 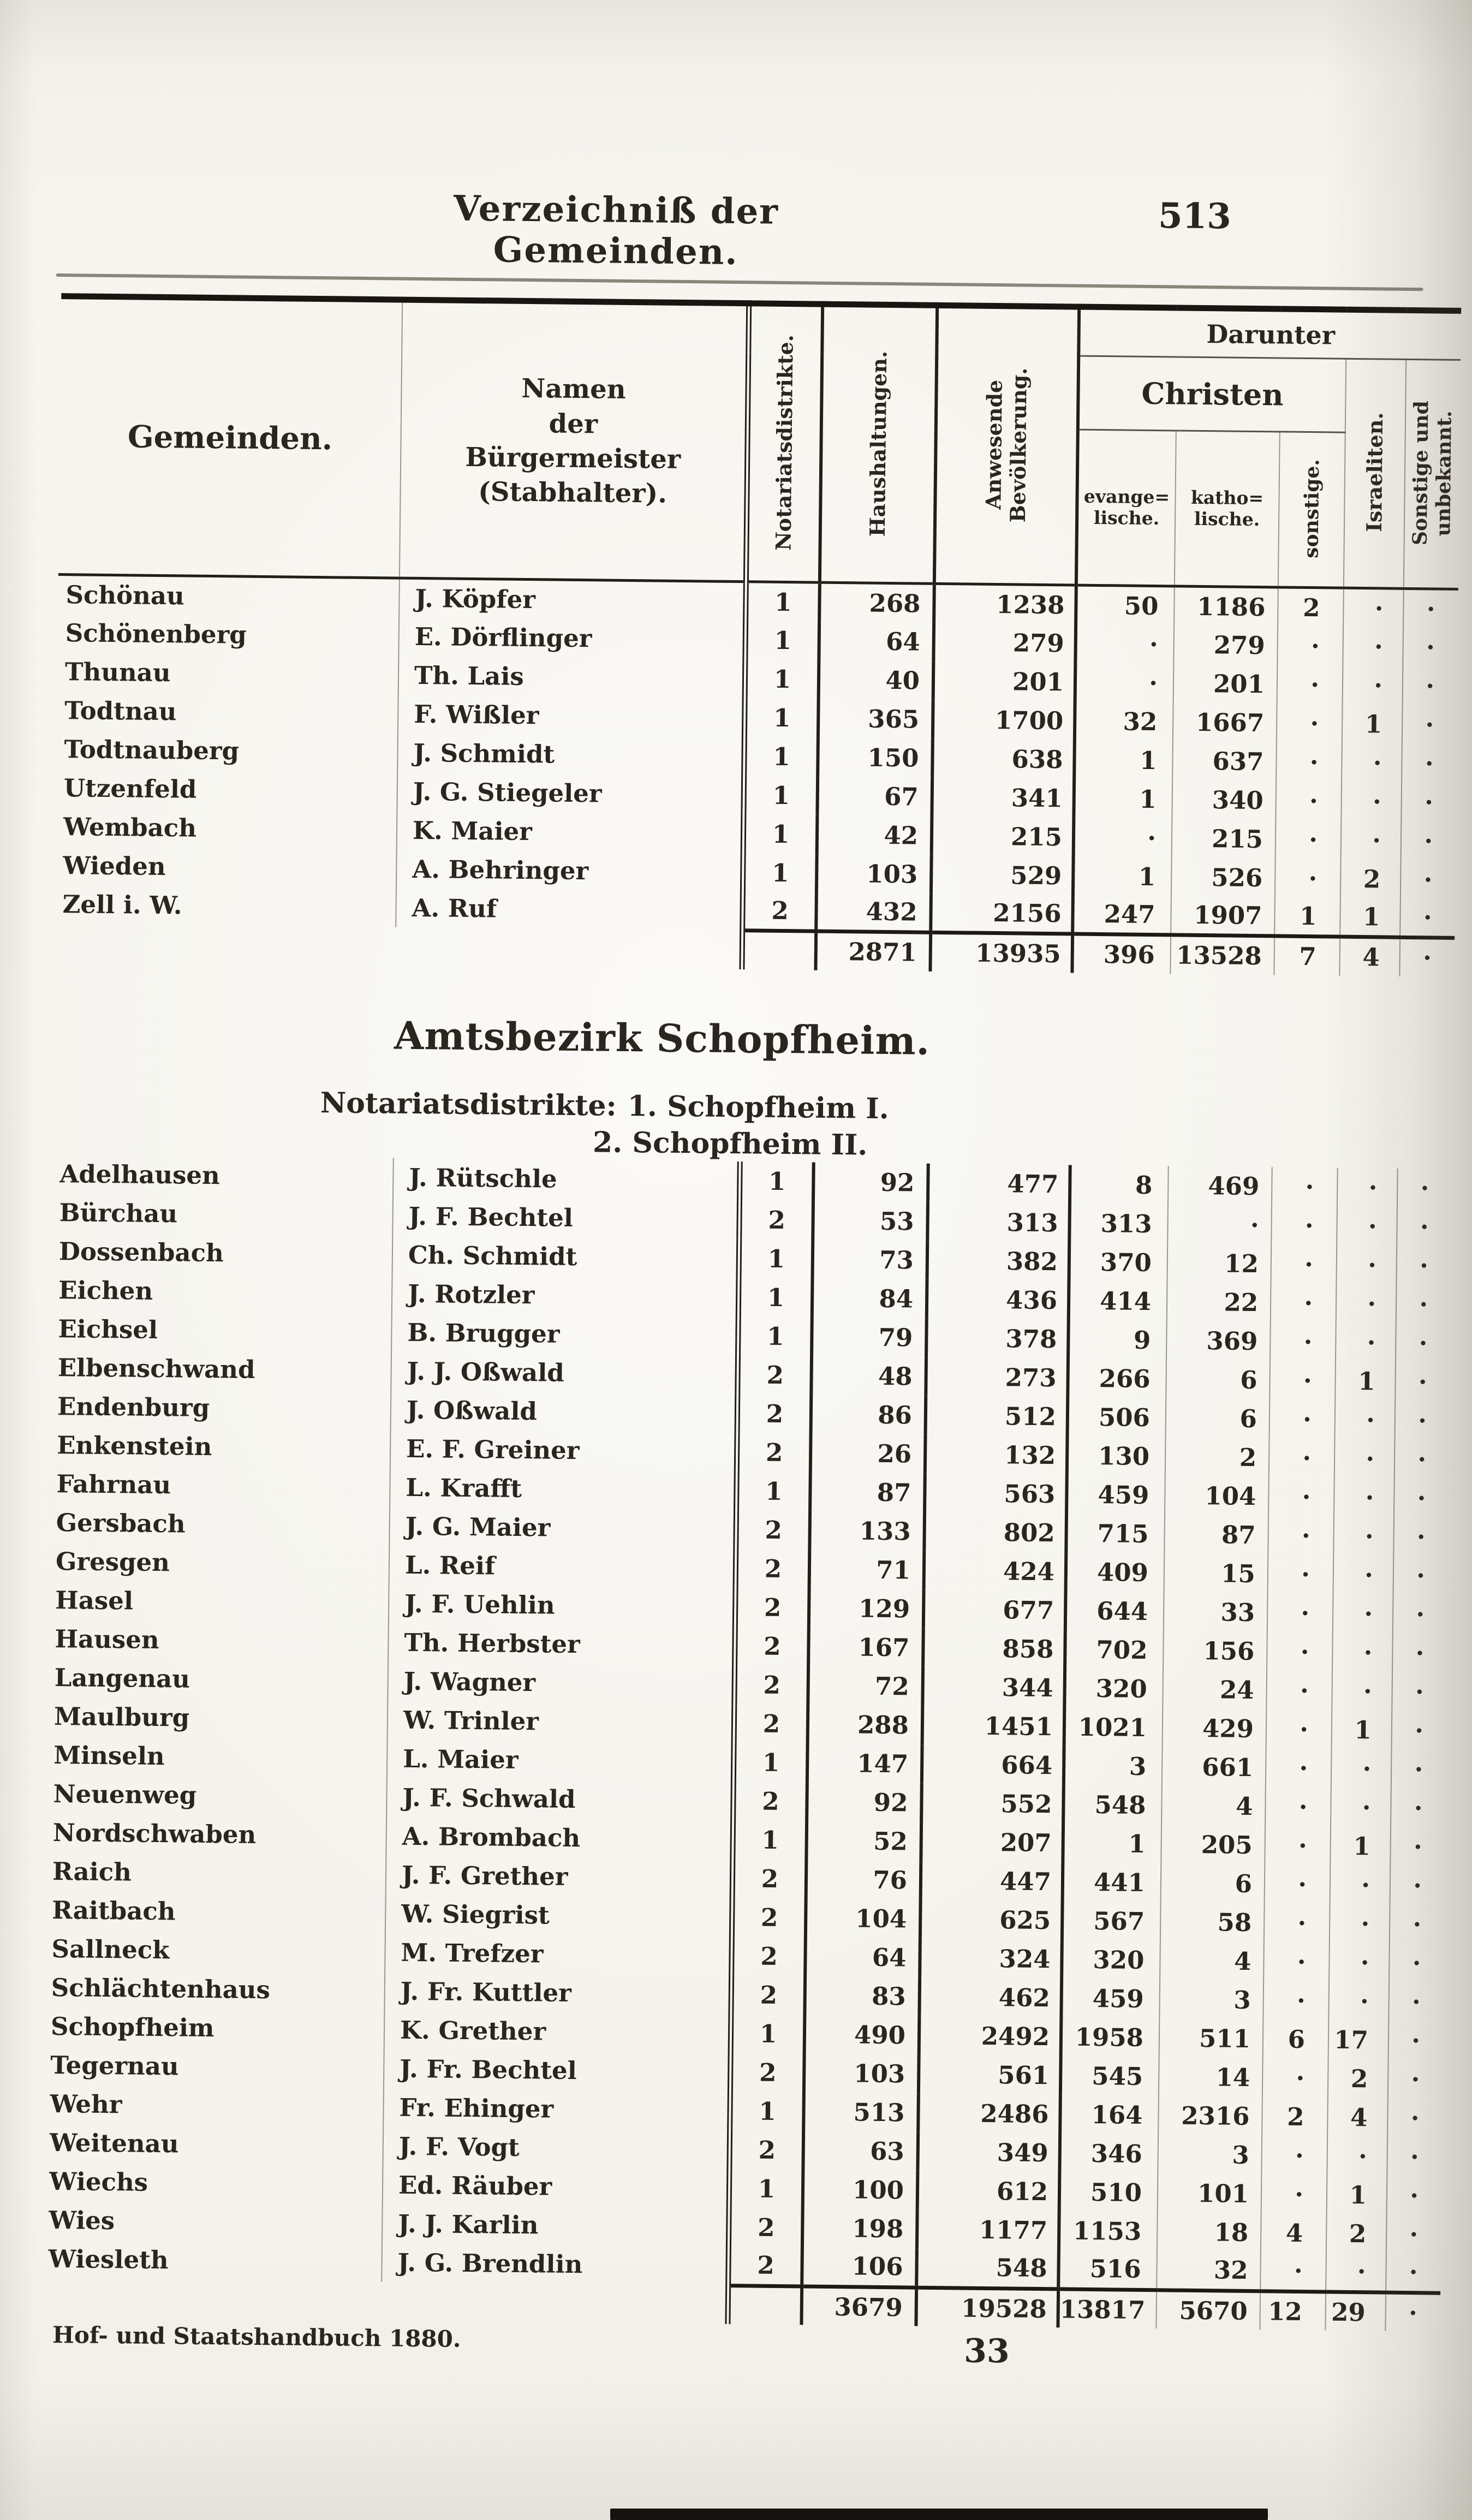 I want to click on evangelische-value: 567, so click(x=1111, y=1921).